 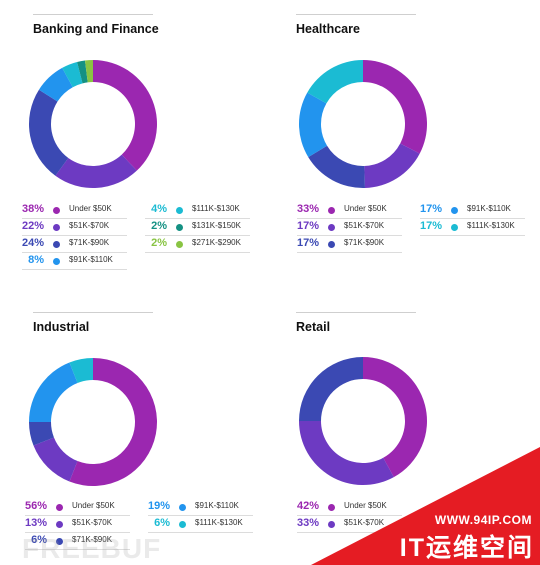 I want to click on donut-chart-retail, so click(x=363, y=421).